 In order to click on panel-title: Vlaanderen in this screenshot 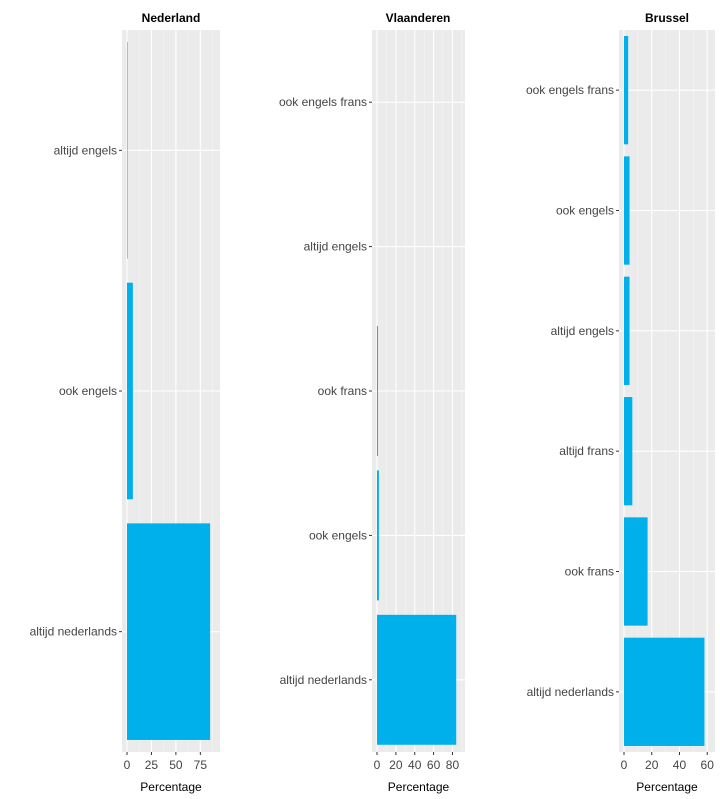, I will do `click(418, 18)`.